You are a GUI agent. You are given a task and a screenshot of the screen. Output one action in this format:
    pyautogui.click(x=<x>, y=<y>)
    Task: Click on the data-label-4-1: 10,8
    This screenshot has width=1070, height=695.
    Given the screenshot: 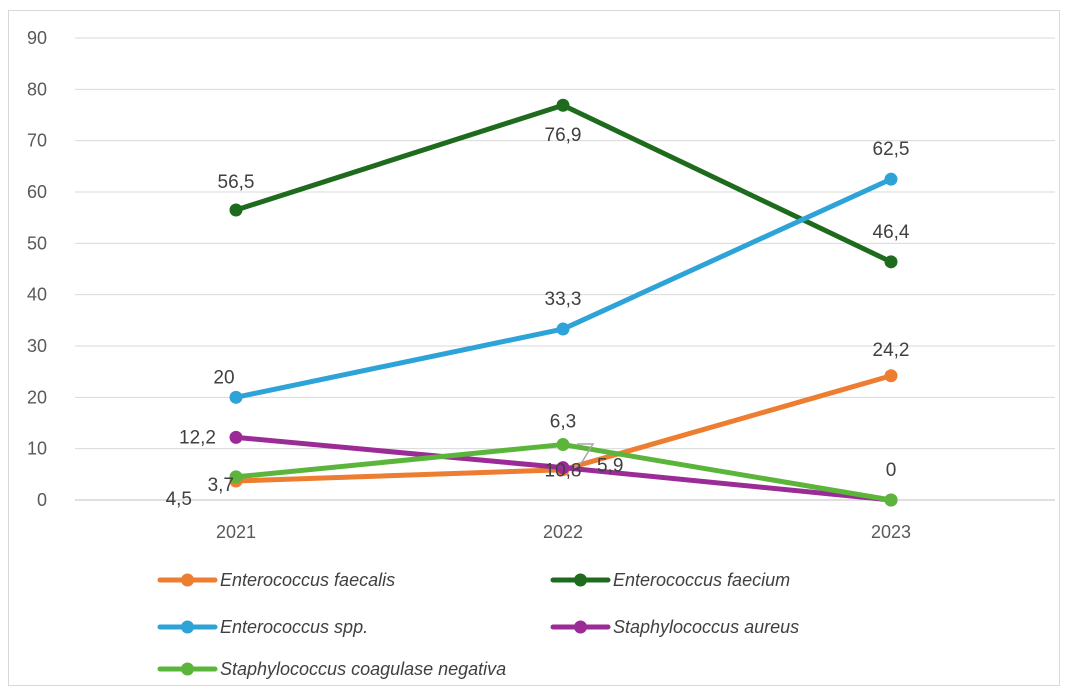 What is the action you would take?
    pyautogui.click(x=563, y=471)
    